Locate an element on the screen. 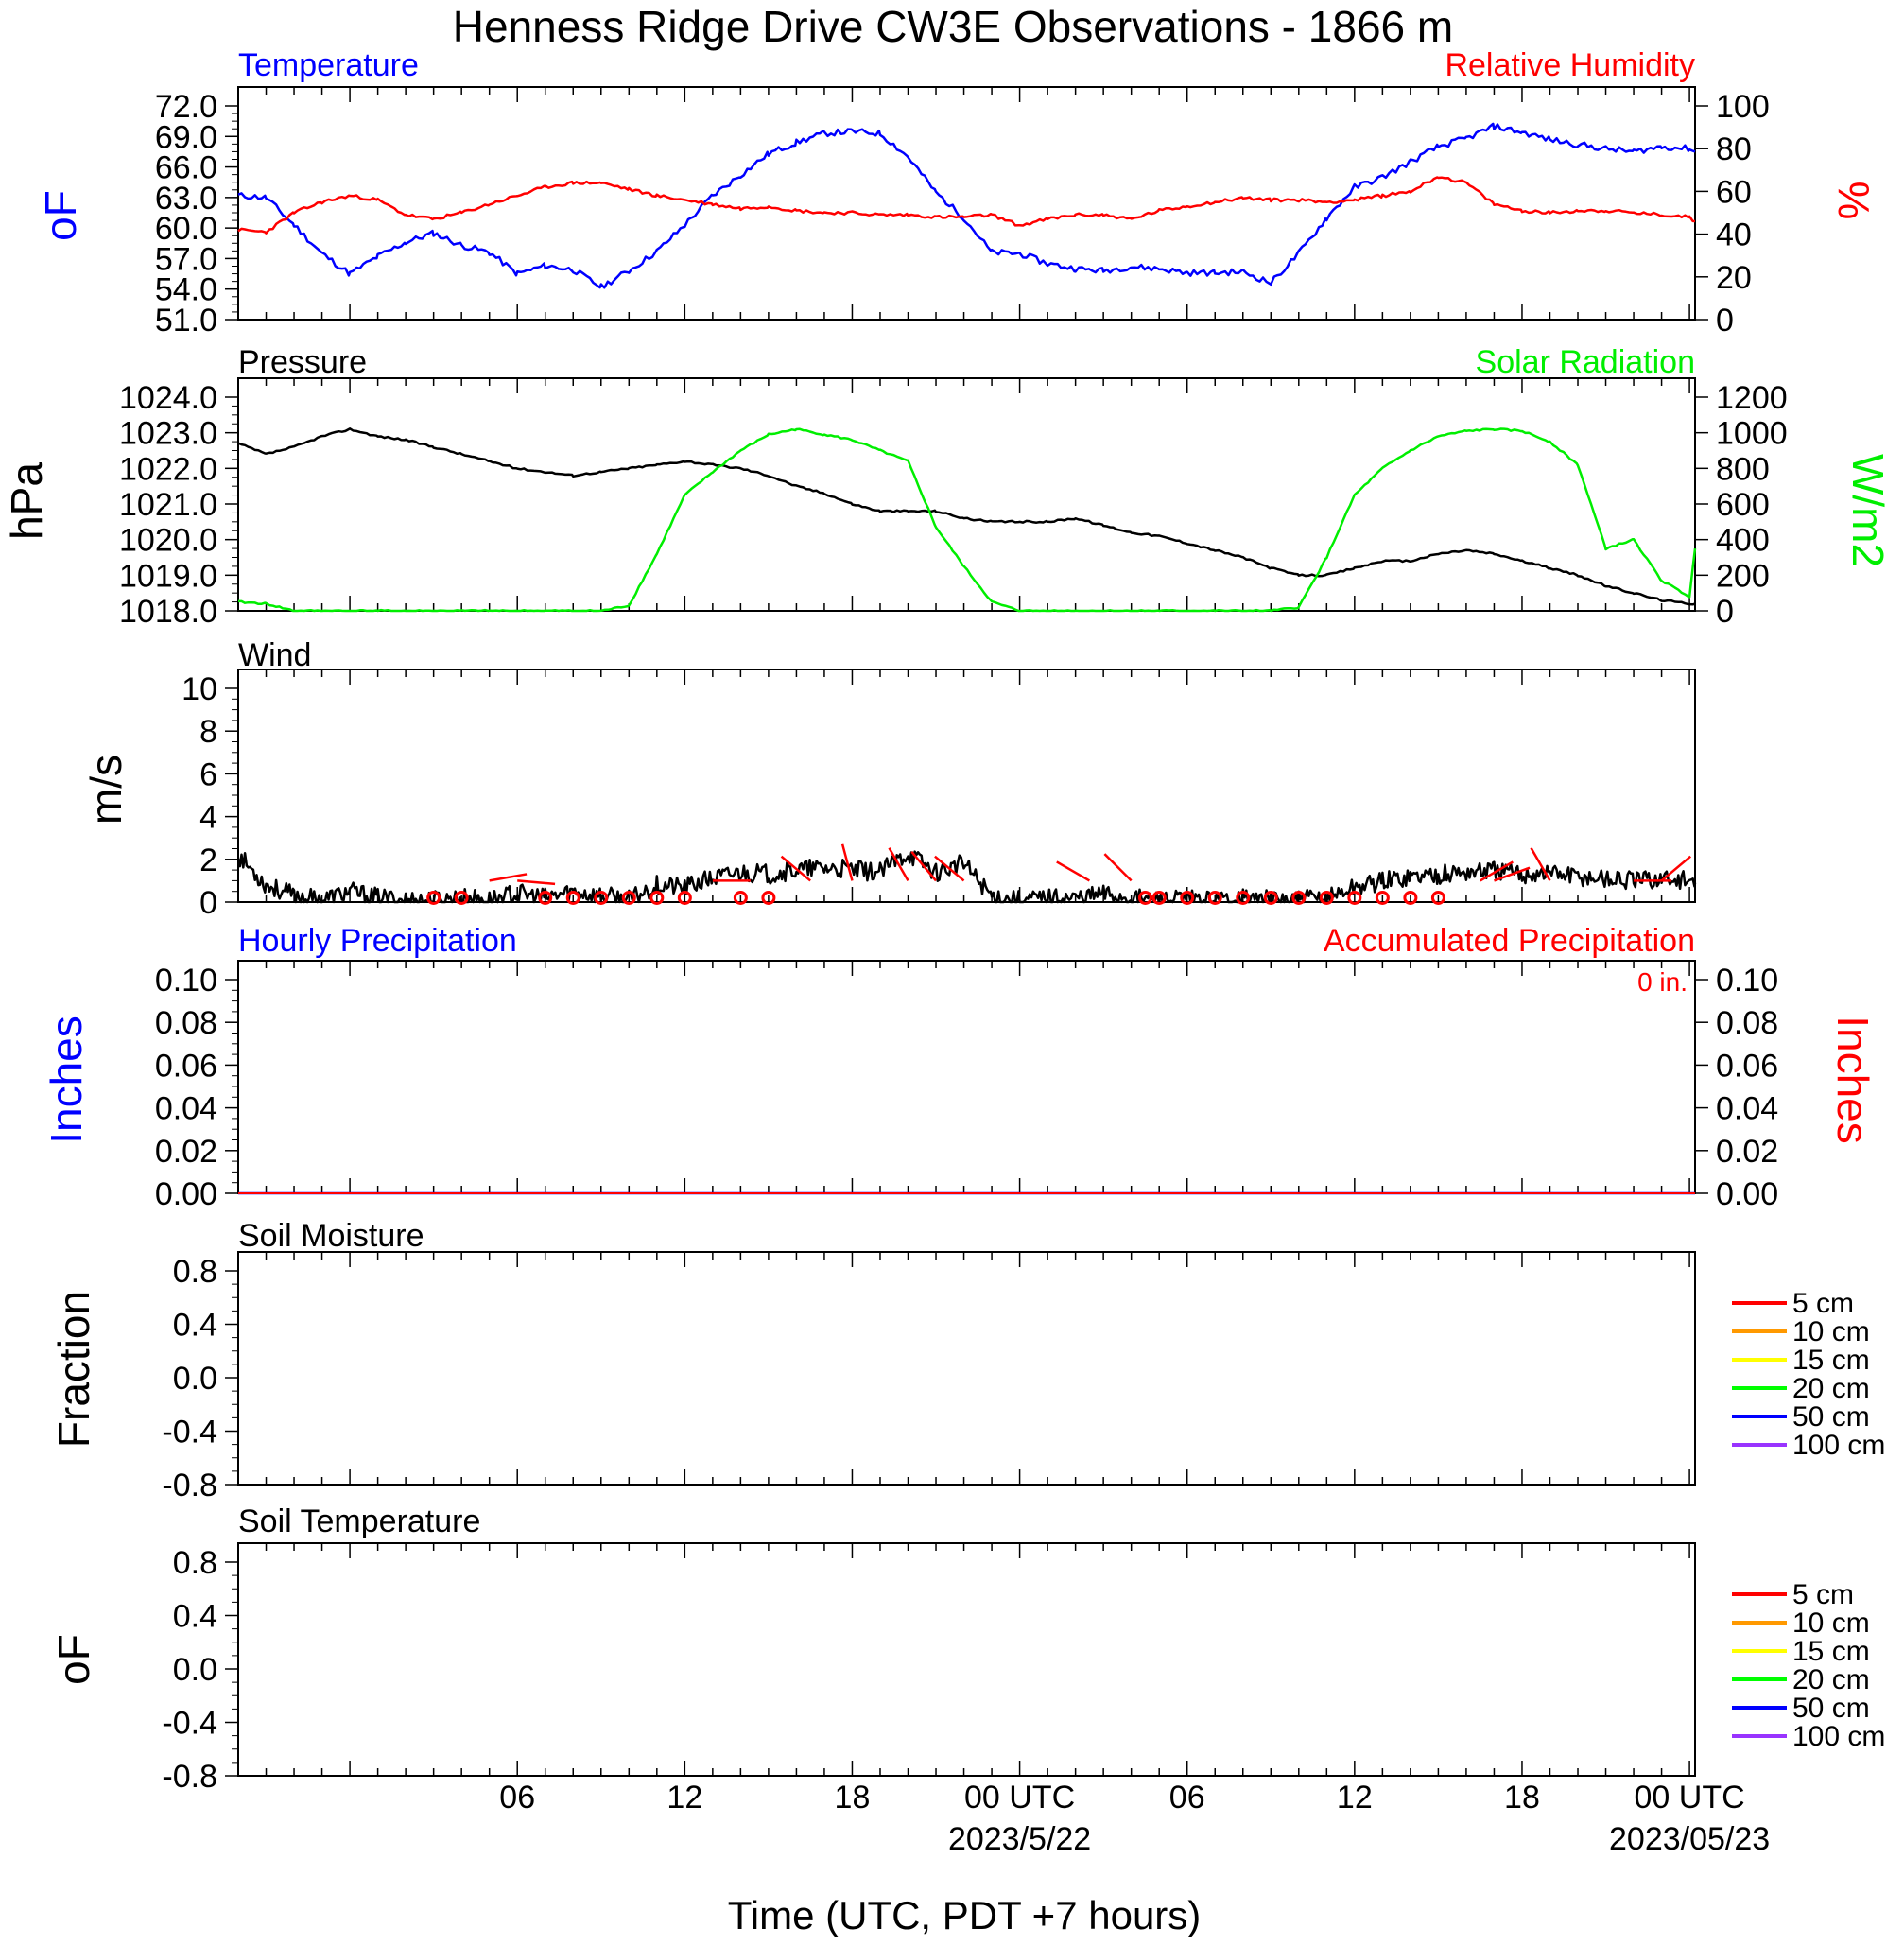 Image resolution: width=1904 pixels, height=1946 pixels. moist-panel-frame is located at coordinates (966, 1369).